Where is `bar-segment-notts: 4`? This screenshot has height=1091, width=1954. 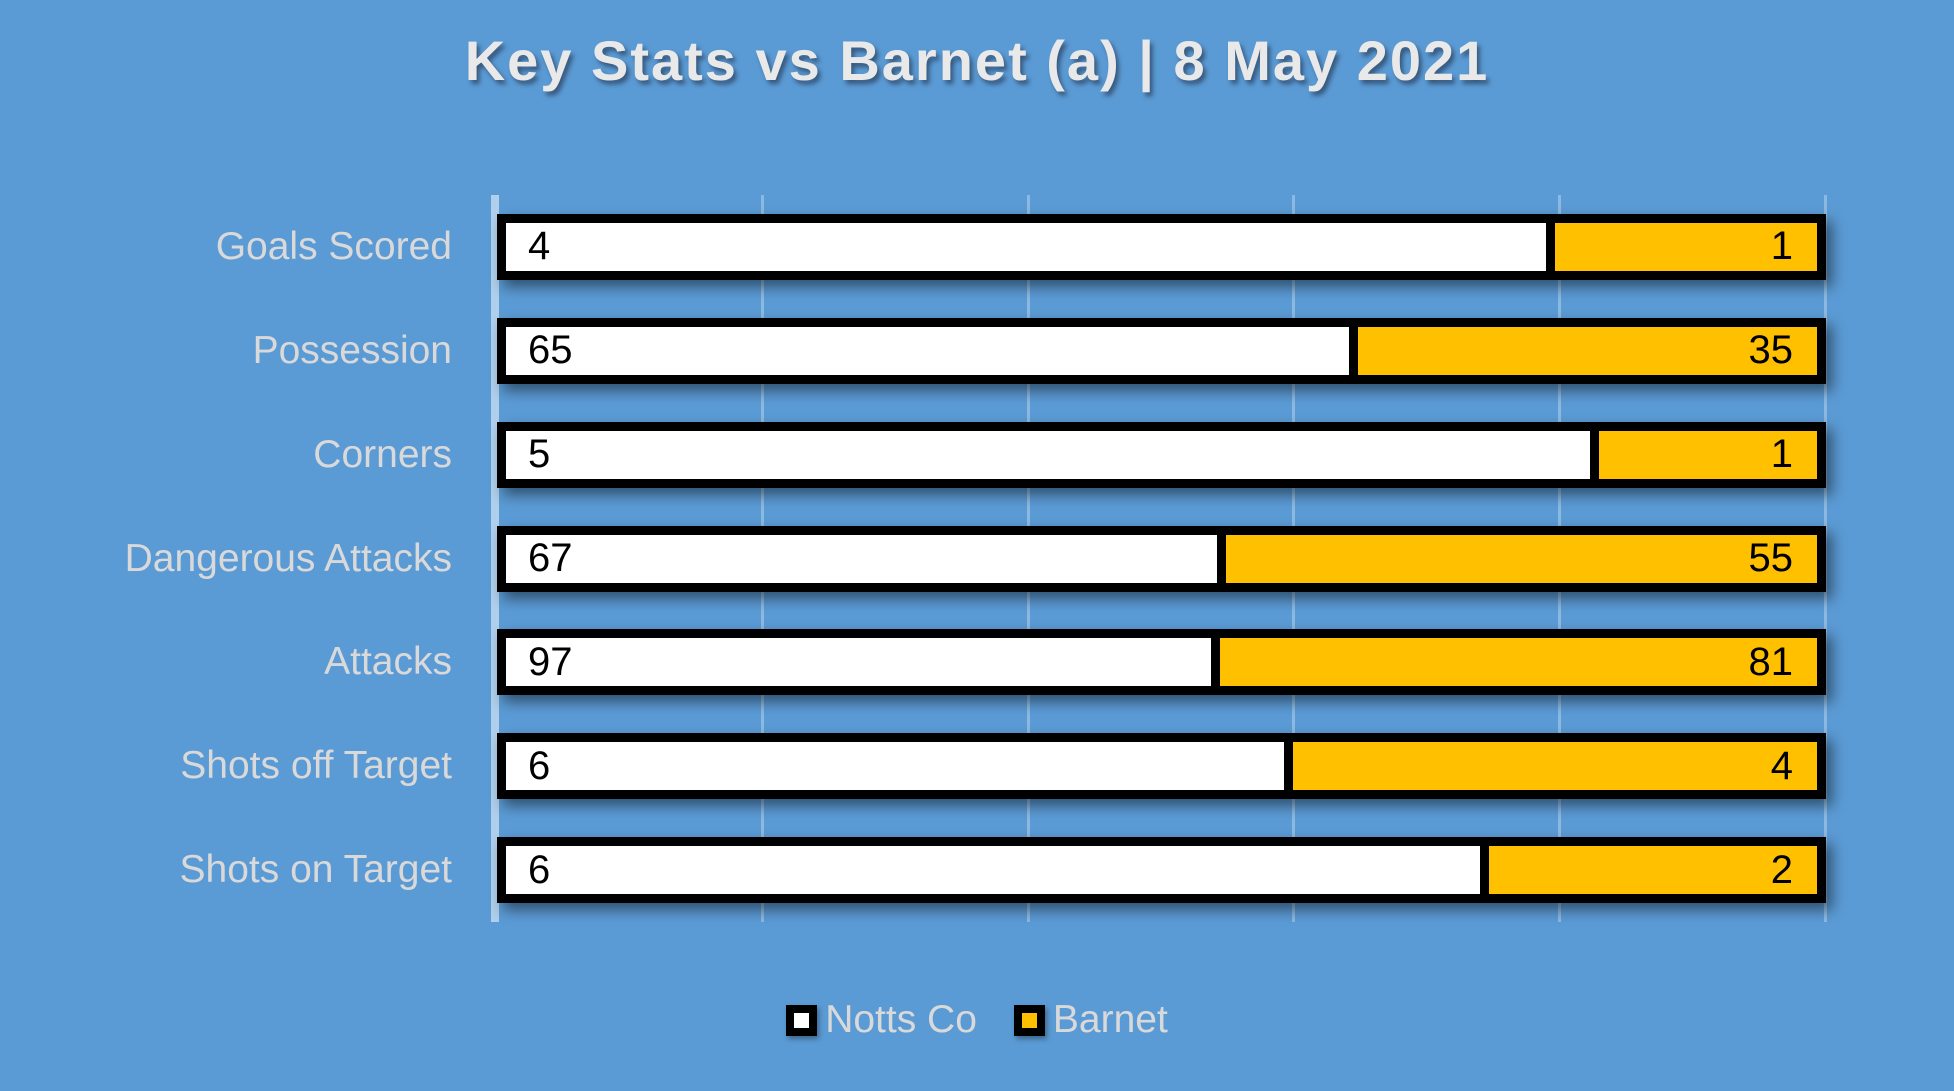
bar-segment-notts: 4 is located at coordinates (1030, 246).